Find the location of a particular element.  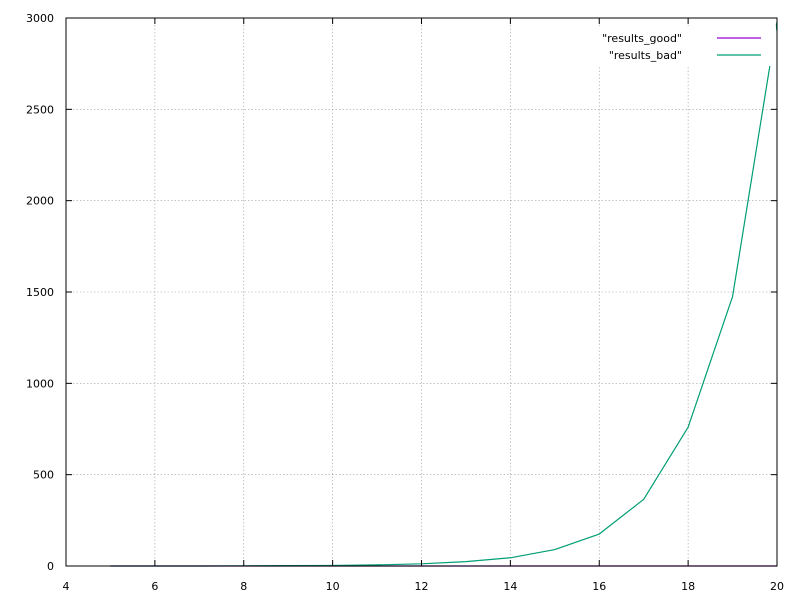

legend-box is located at coordinates (682, 46).